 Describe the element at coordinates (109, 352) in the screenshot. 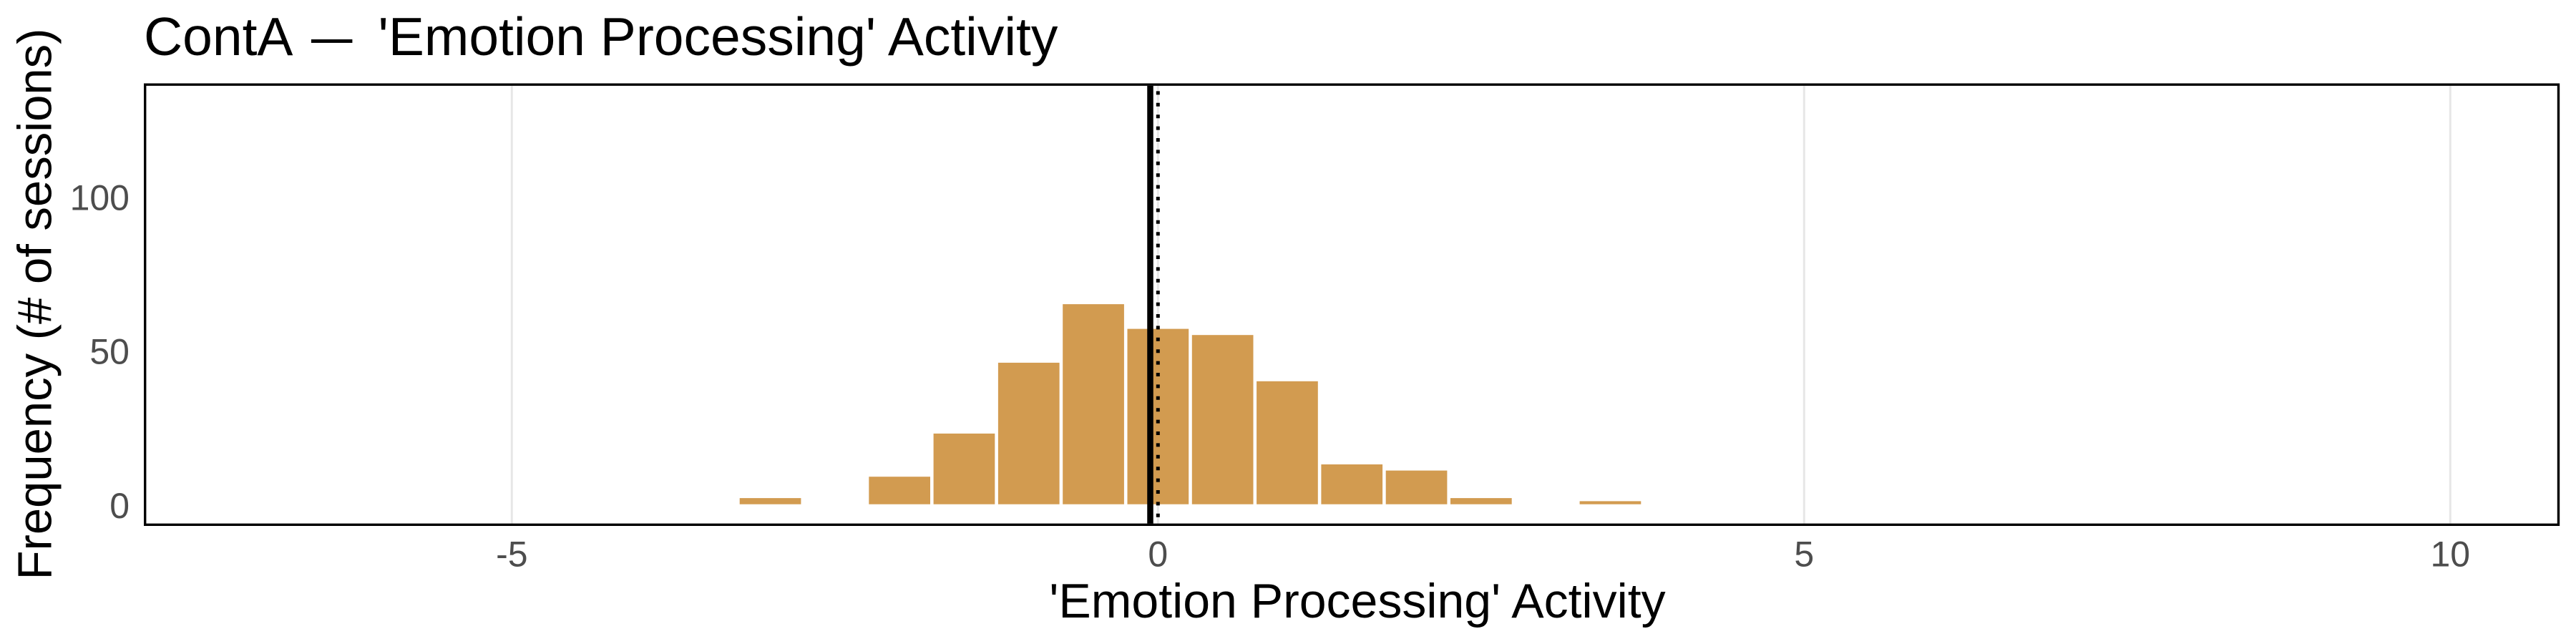

I see `svg-text: 50` at that location.